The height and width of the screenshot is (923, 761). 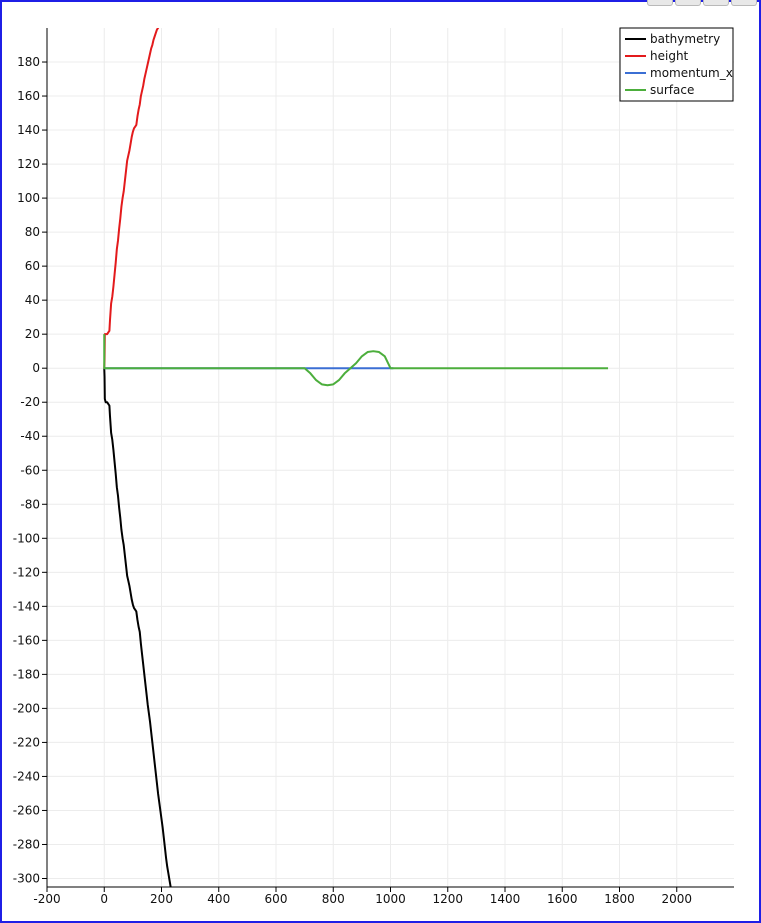 What do you see at coordinates (28, 130) in the screenshot?
I see `y-tick-label: 140` at bounding box center [28, 130].